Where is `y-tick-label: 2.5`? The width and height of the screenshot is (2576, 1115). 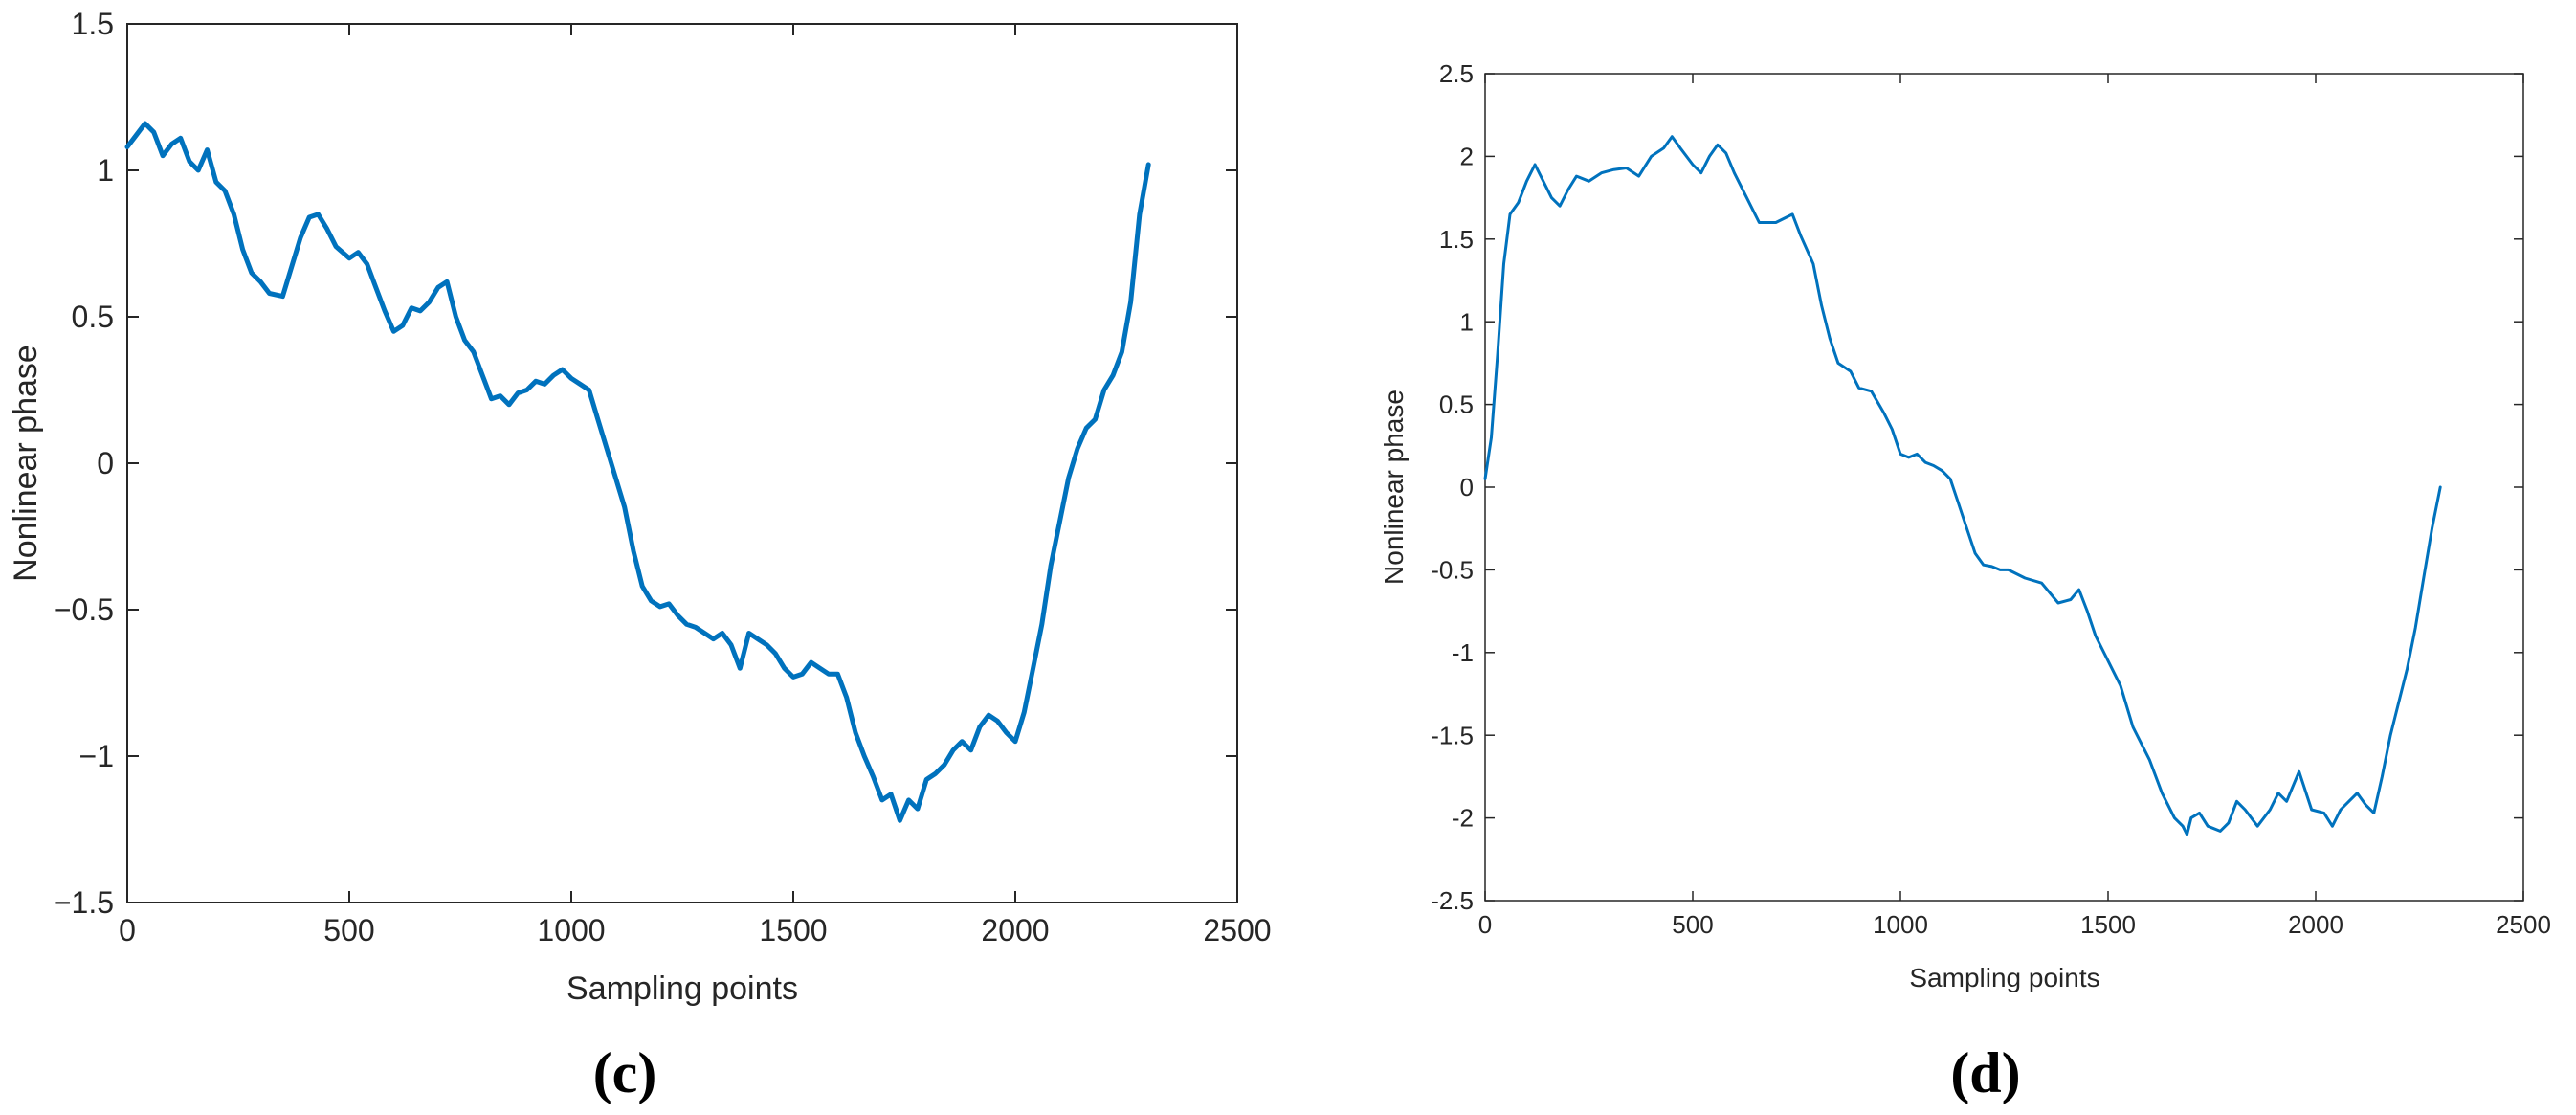
y-tick-label: 2.5 is located at coordinates (1456, 73).